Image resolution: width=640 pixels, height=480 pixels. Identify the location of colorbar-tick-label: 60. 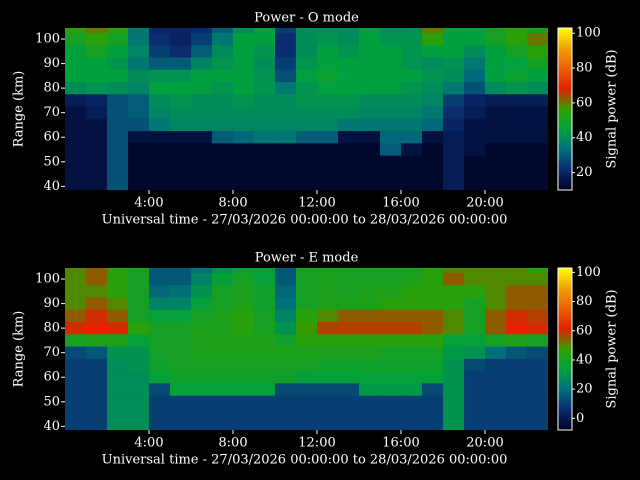
(584, 102).